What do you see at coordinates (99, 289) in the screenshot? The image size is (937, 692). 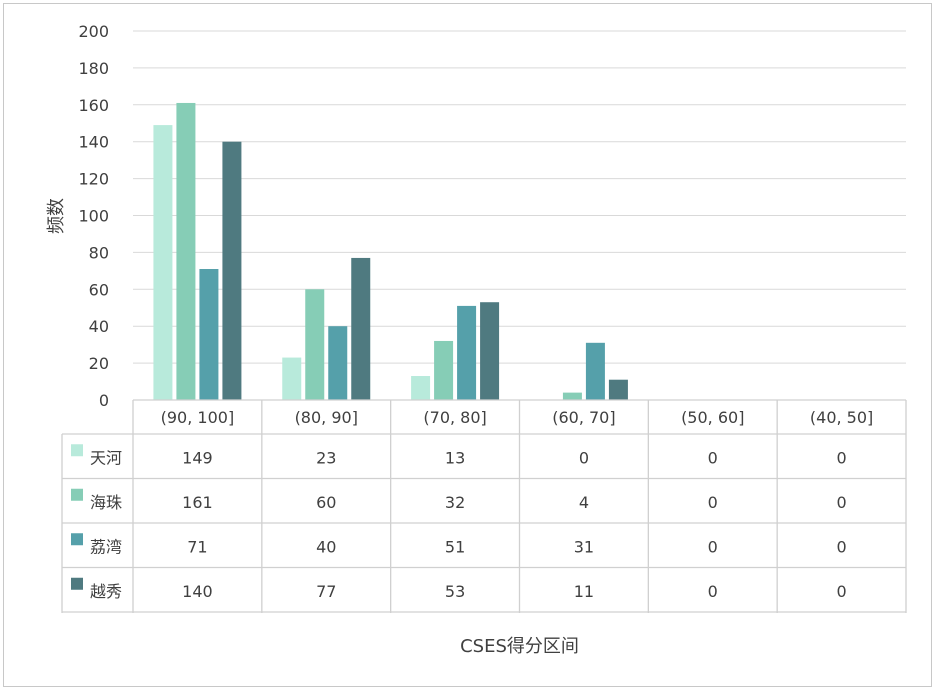 I see `y-tick-label: 60` at bounding box center [99, 289].